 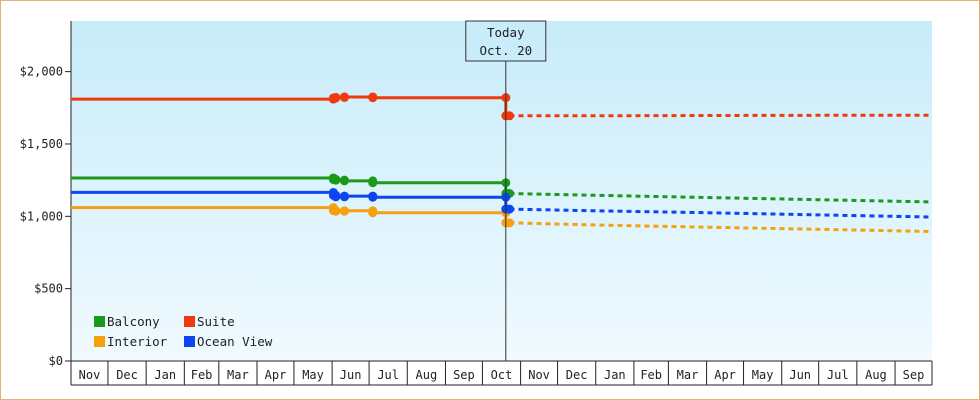 I want to click on legend-label: Balcony, so click(x=133, y=321).